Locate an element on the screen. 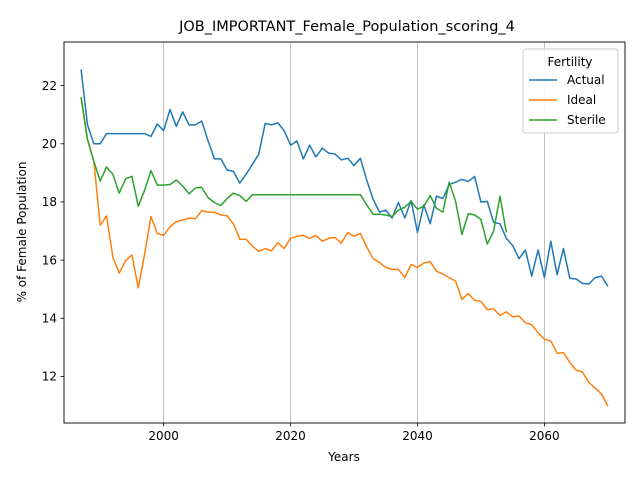  legend-label-sterile: Sterile is located at coordinates (586, 120).